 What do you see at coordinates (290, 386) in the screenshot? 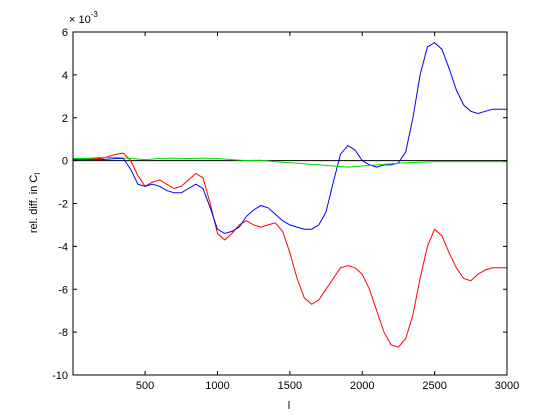
I see `x-tick-label: 1500` at bounding box center [290, 386].